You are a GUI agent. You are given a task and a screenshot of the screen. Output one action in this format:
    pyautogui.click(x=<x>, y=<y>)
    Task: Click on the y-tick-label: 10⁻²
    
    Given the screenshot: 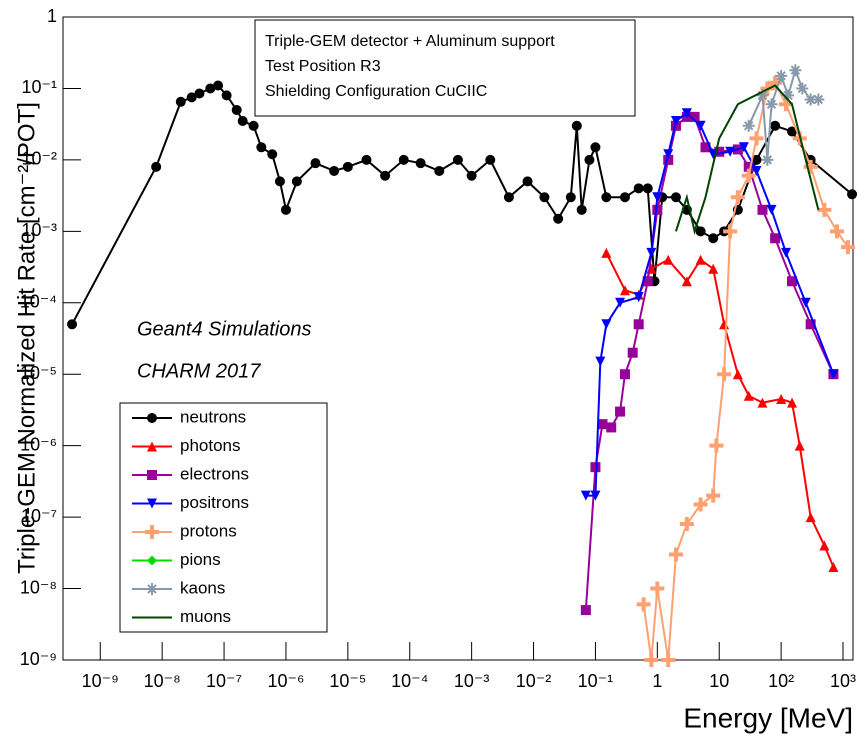 What is the action you would take?
    pyautogui.click(x=39, y=159)
    